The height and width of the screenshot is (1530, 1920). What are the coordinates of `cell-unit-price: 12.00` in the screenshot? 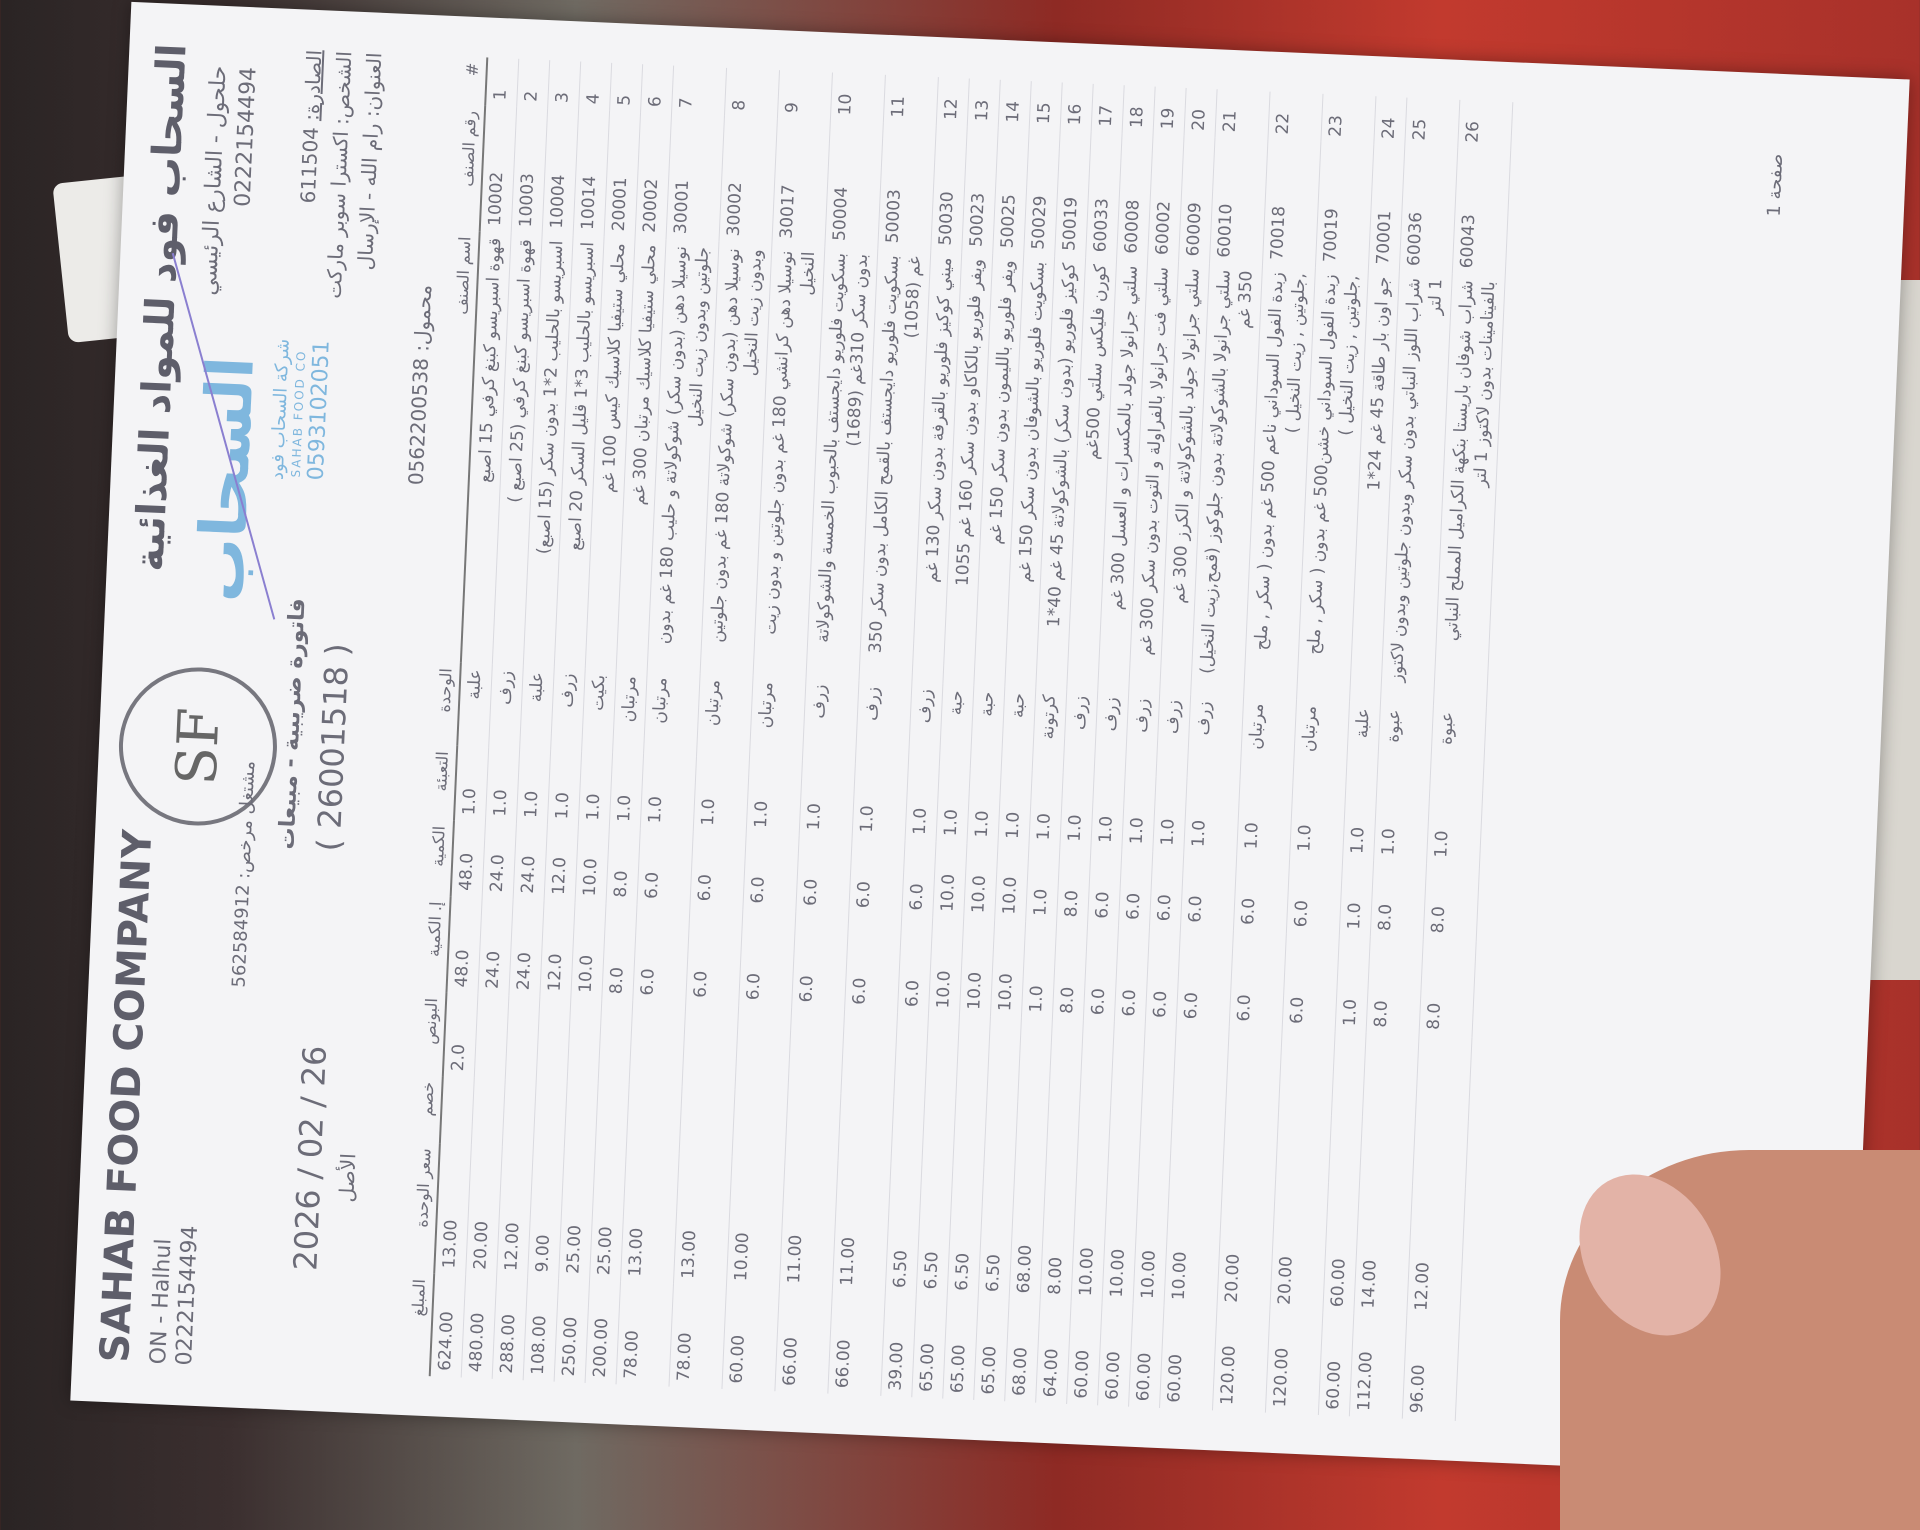 It's located at (1436, 1252).